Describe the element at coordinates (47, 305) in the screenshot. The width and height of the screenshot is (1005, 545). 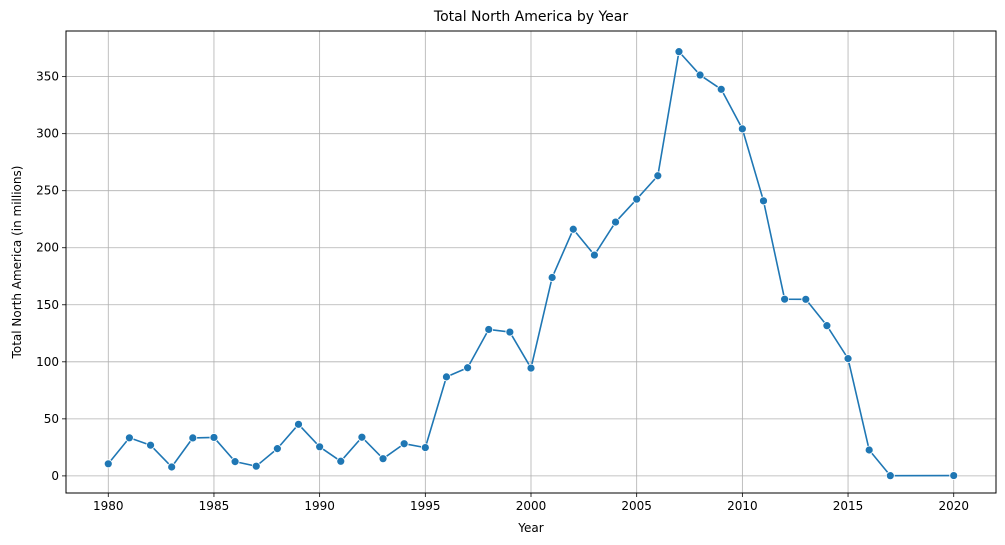
I see `y-tick-label: 150` at that location.